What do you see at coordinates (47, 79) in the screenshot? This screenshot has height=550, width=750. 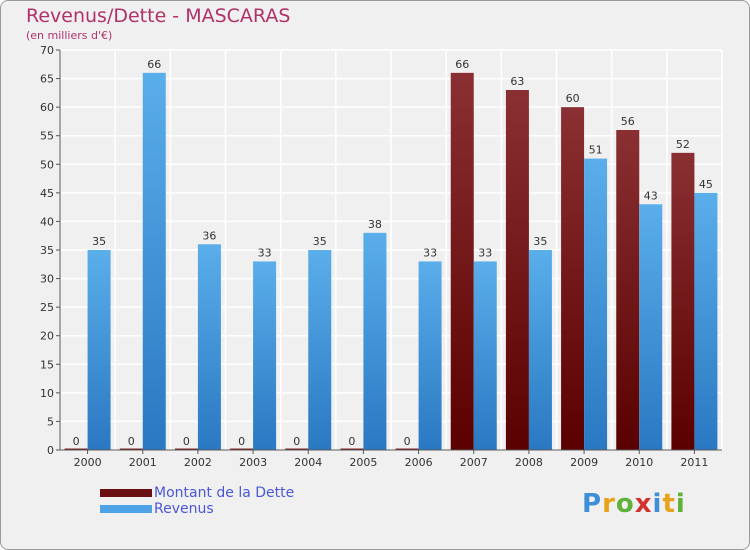 I see `y-tick-label: 65` at bounding box center [47, 79].